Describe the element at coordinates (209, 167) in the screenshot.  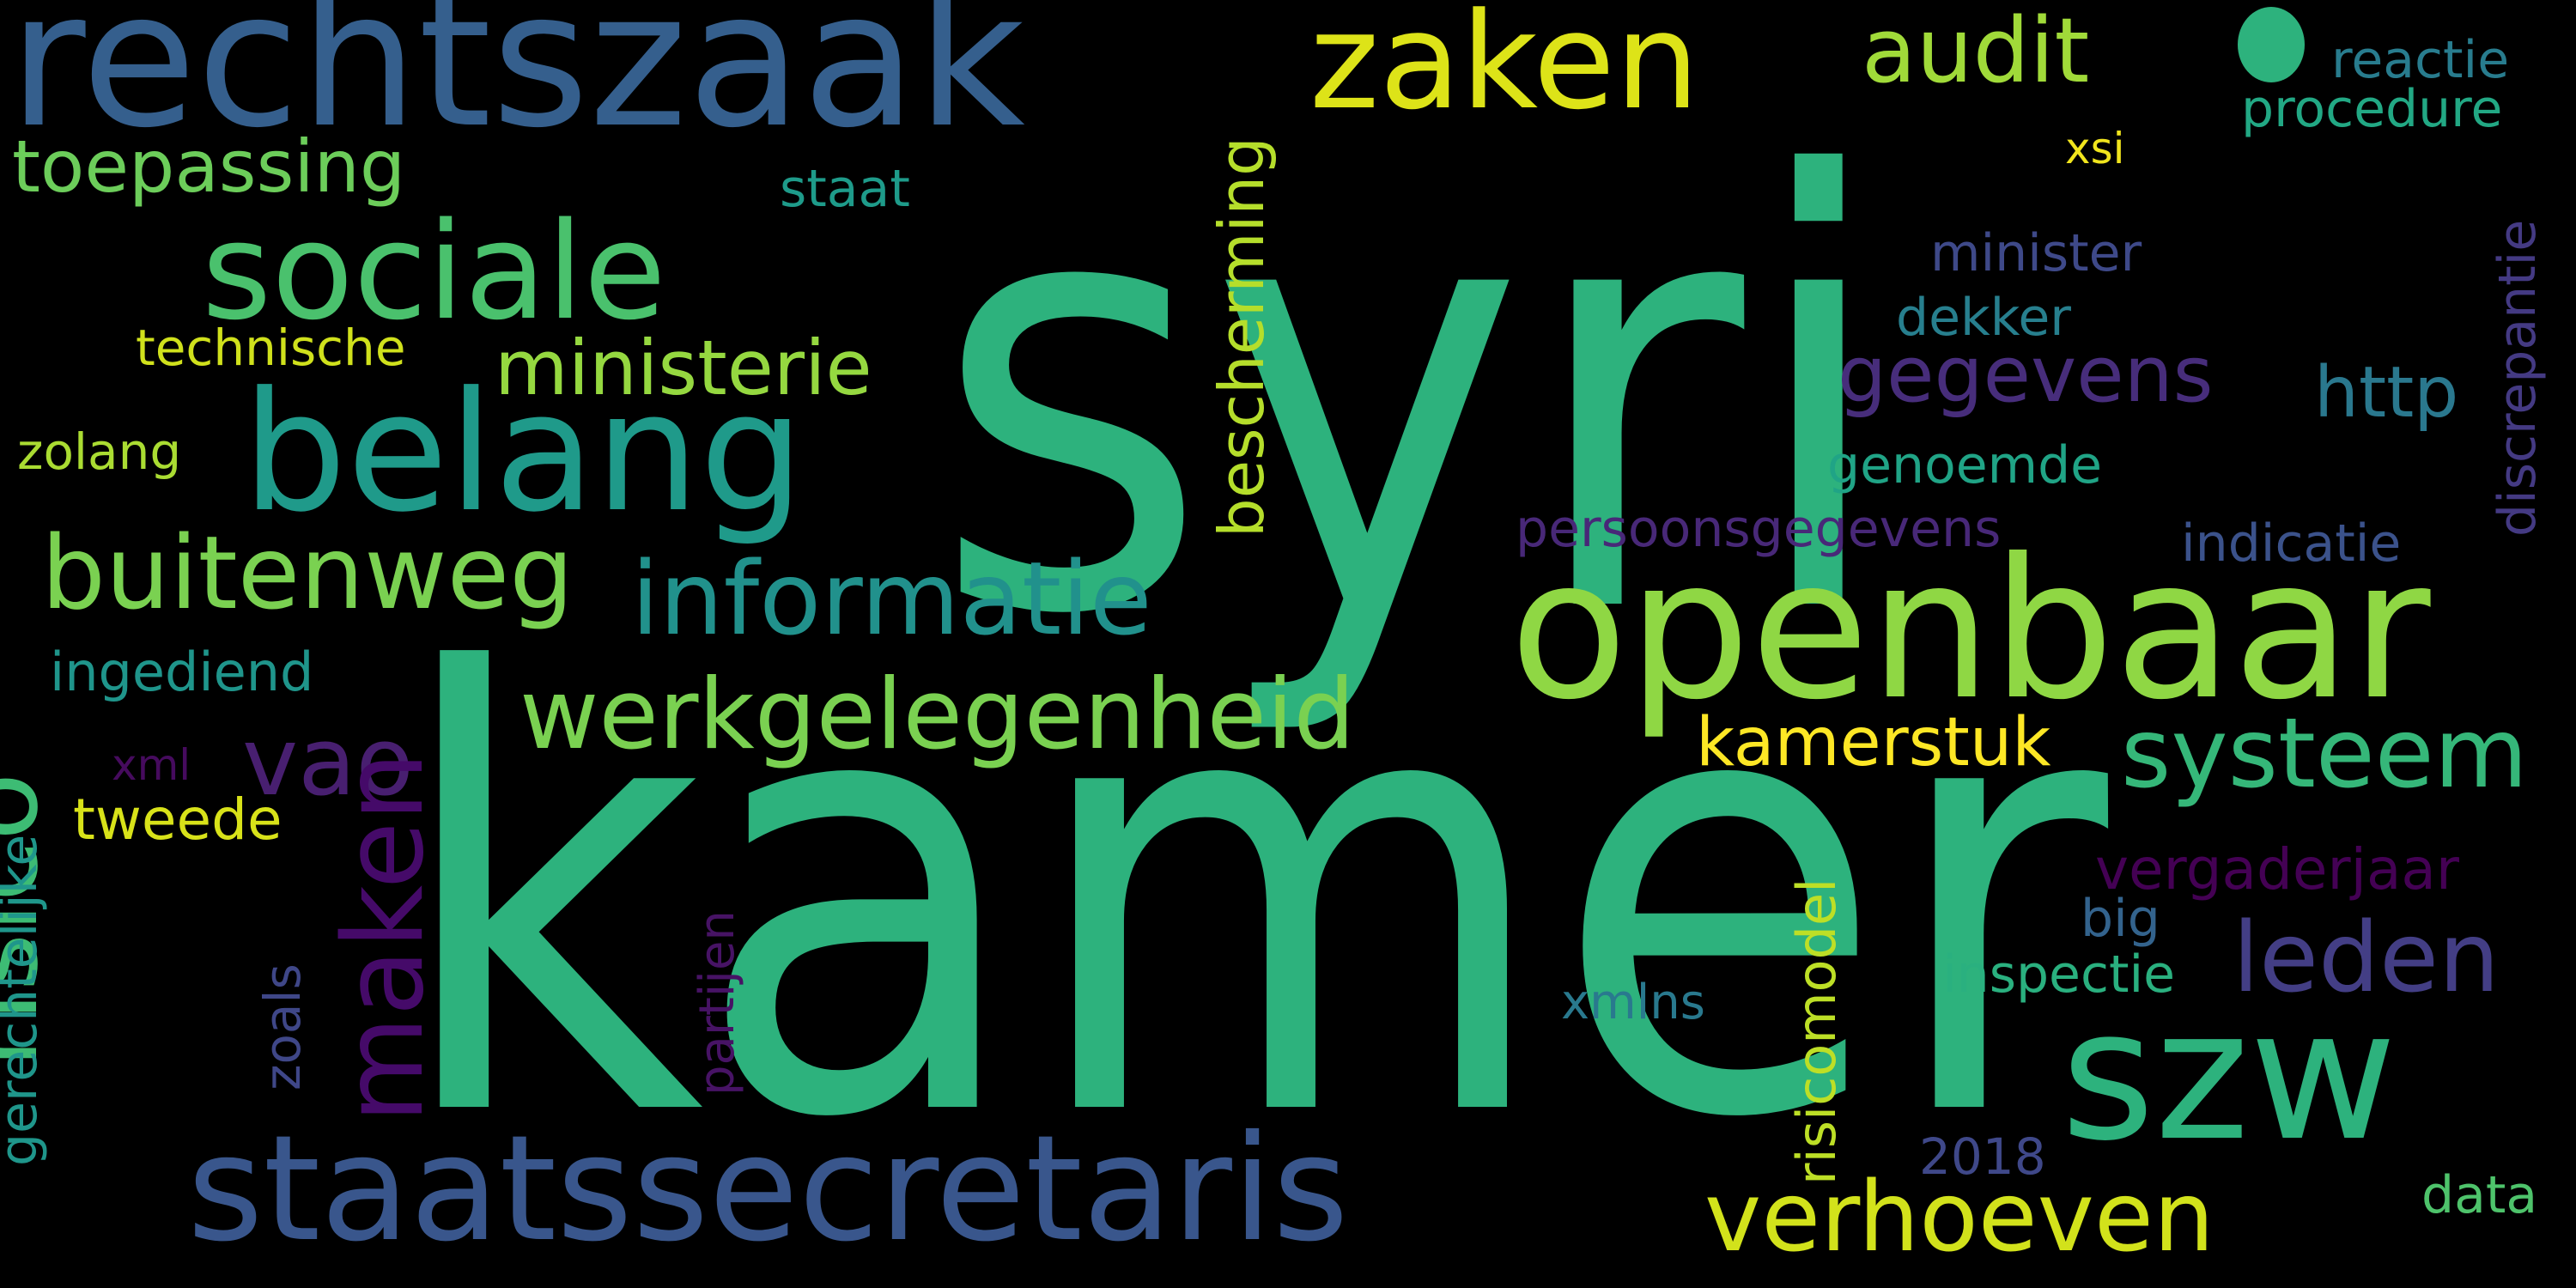
I see `word-toepassing: toepassing` at that location.